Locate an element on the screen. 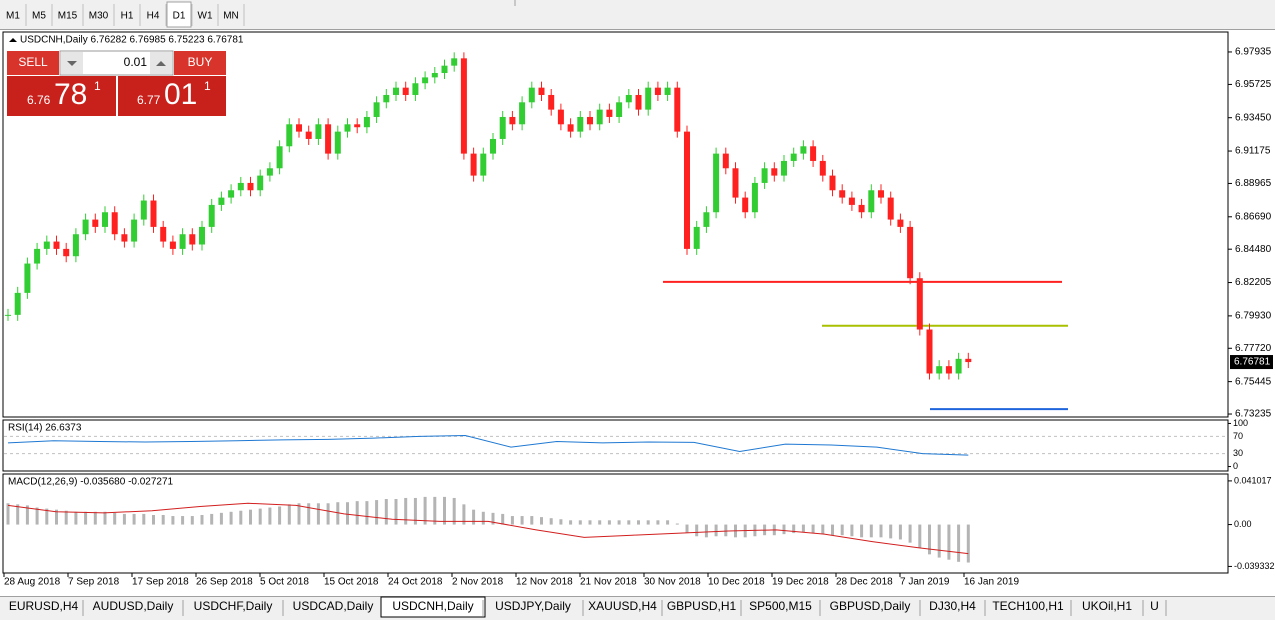 The height and width of the screenshot is (620, 1275). timeframe-button: W1 is located at coordinates (205, 16).